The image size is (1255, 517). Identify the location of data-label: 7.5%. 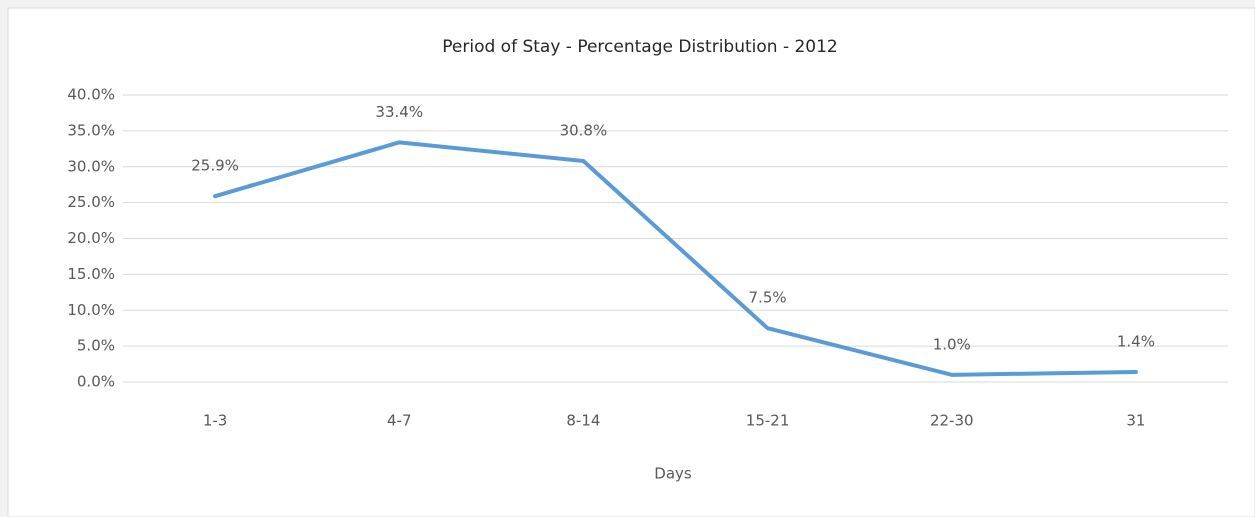
(768, 298).